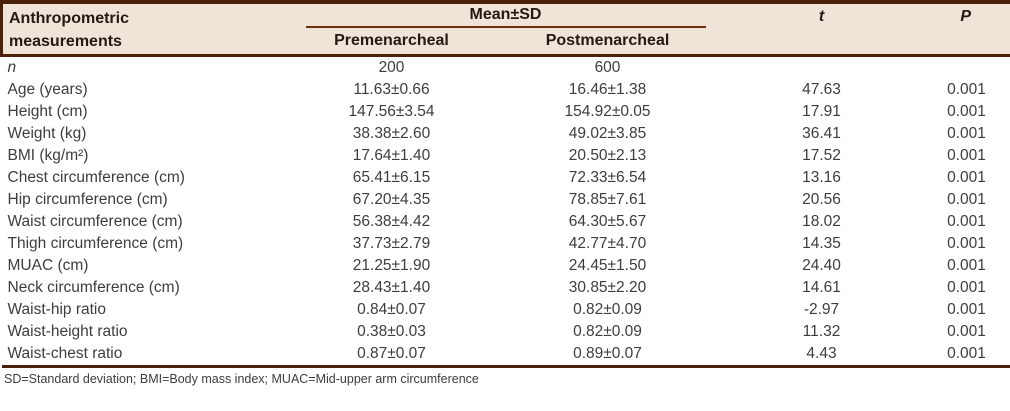 The height and width of the screenshot is (411, 1010). Describe the element at coordinates (505, 17) in the screenshot. I see `mean-sd-label: Mean±SD` at that location.